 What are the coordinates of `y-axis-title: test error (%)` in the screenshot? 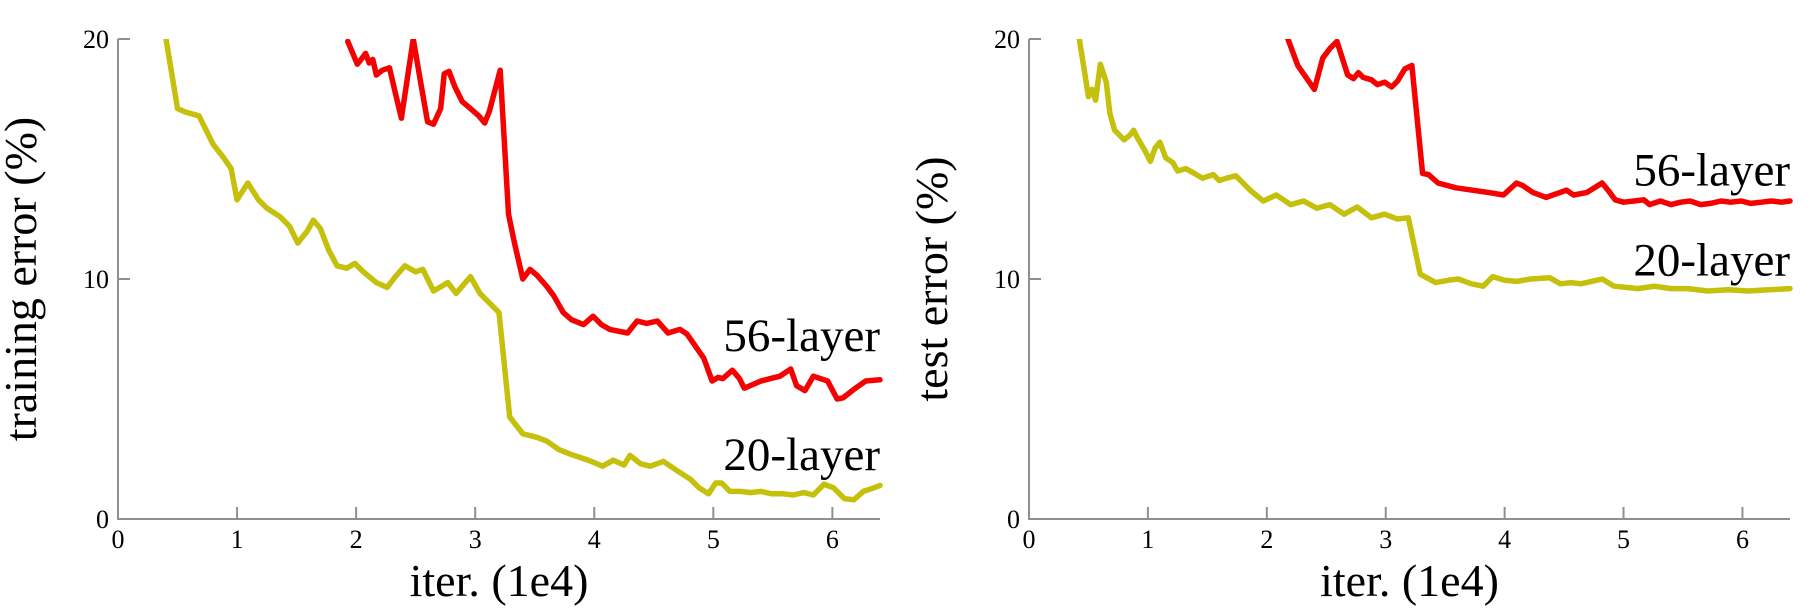 It's located at (931, 278).